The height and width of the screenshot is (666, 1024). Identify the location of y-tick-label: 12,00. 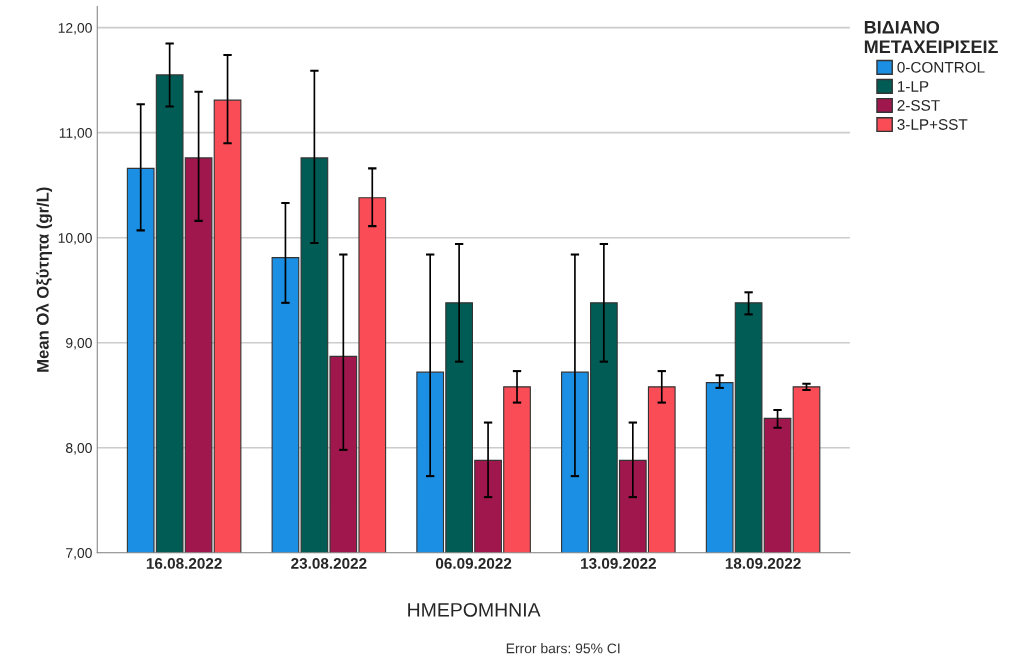
(75, 29).